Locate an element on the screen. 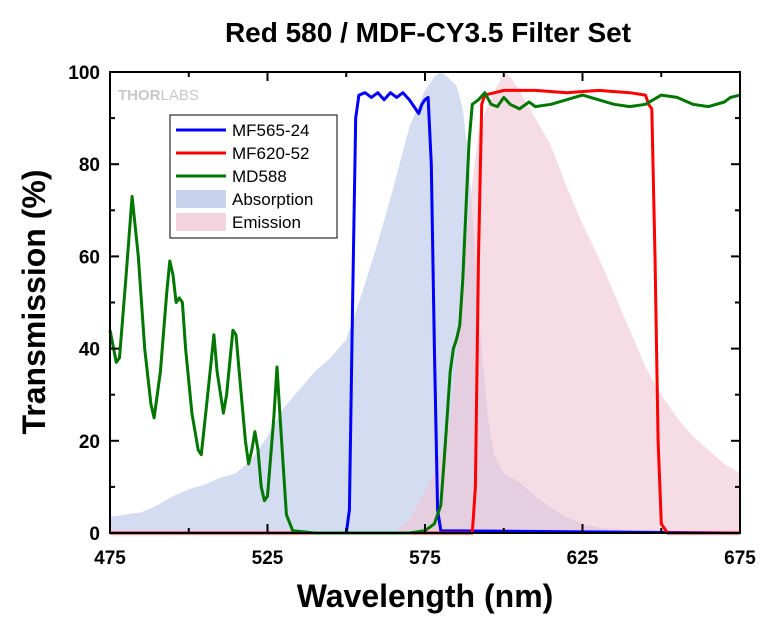 The image size is (780, 630). chart-title: Red 580 / MDF-CY3.5 Filter Set is located at coordinates (428, 32).